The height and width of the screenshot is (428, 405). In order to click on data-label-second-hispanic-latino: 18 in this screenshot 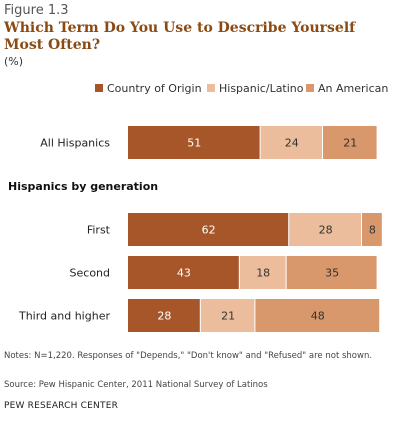, I will do `click(263, 273)`.